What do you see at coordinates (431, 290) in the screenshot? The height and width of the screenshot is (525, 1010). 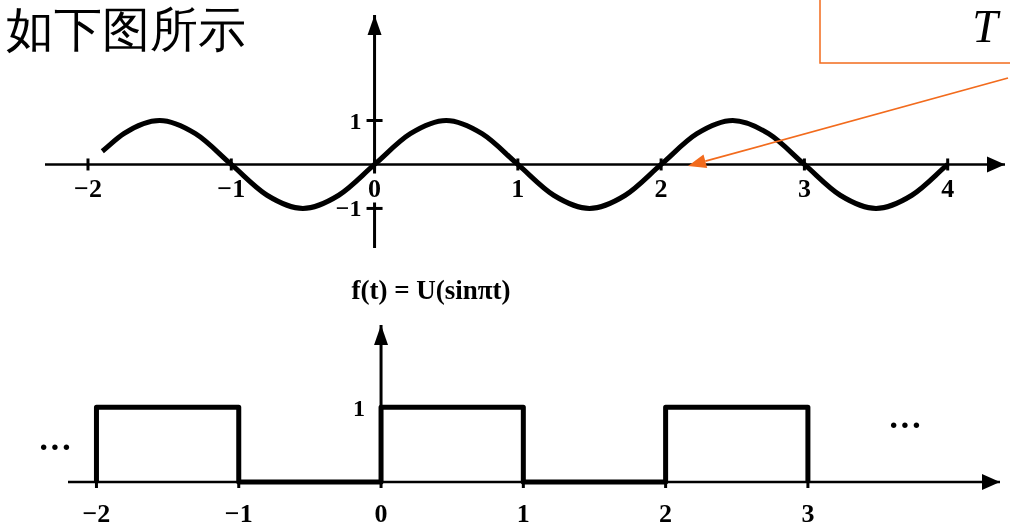 I see `title: f(t) = U(sinπt)` at bounding box center [431, 290].